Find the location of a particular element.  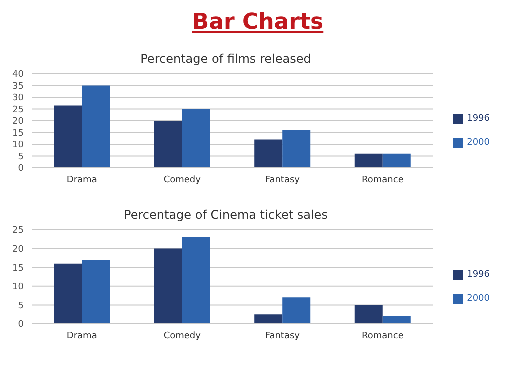

chart-title: Bar Charts is located at coordinates (258, 23).